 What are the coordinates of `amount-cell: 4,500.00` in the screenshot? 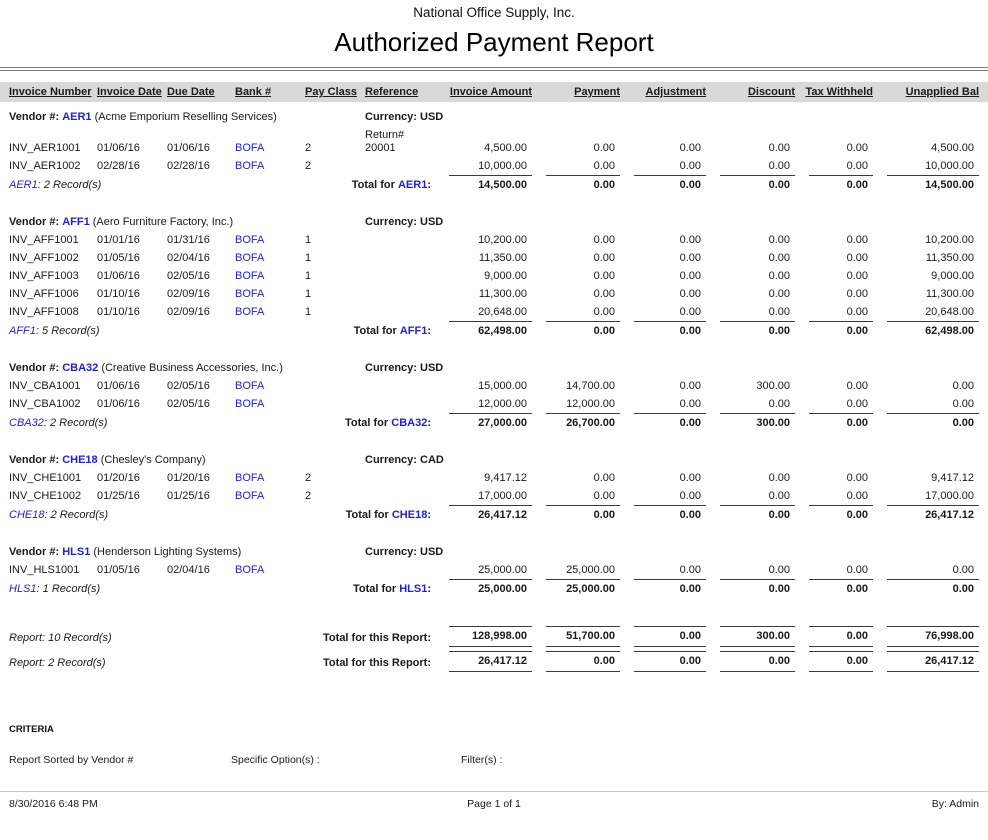 It's located at (505, 148).